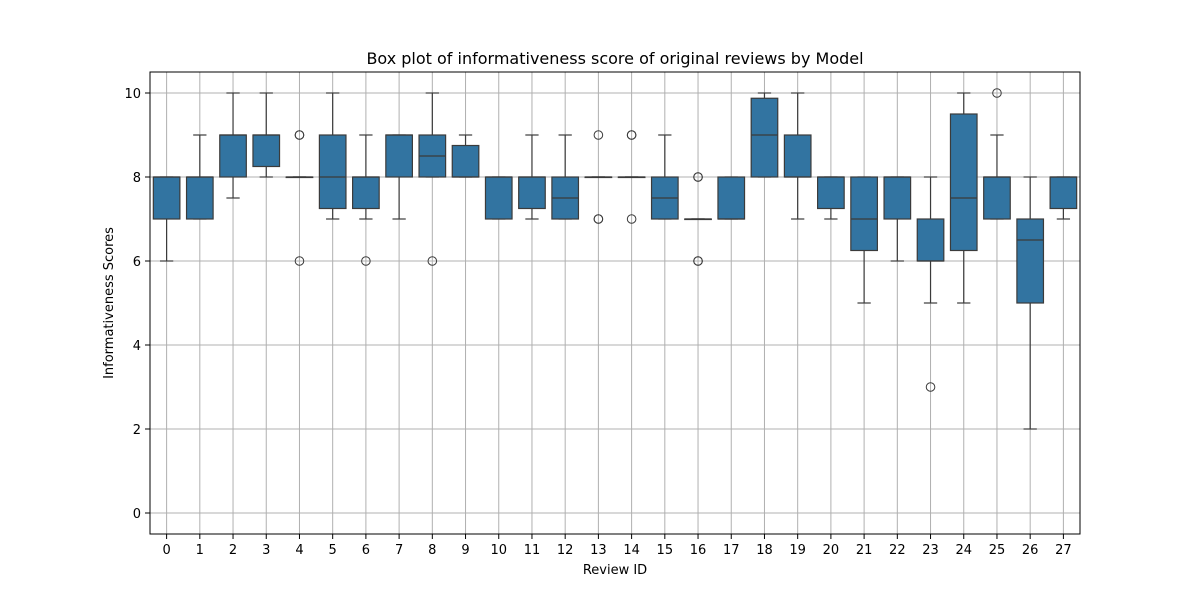  What do you see at coordinates (137, 178) in the screenshot?
I see `y-tick-label: 8` at bounding box center [137, 178].